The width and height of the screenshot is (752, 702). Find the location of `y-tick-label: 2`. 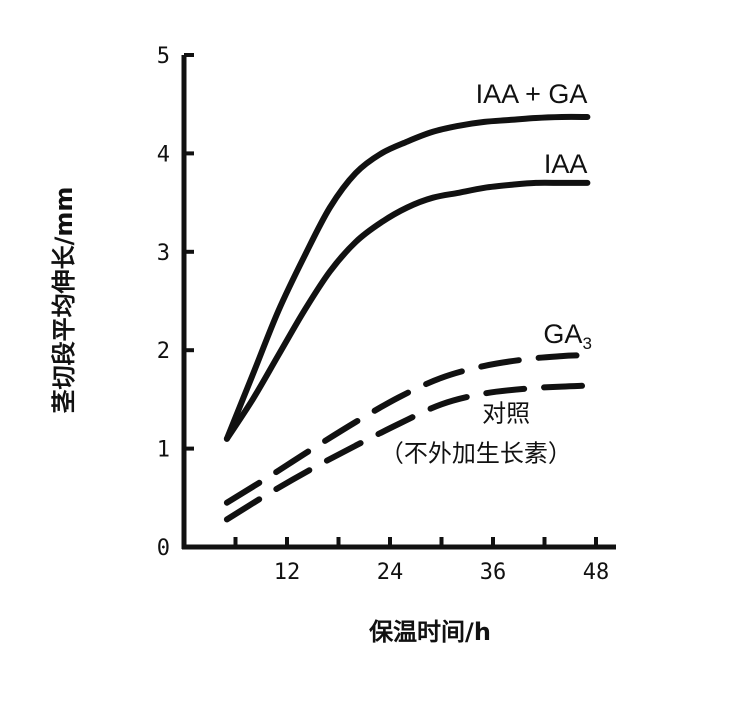

y-tick-label: 2 is located at coordinates (163, 351).